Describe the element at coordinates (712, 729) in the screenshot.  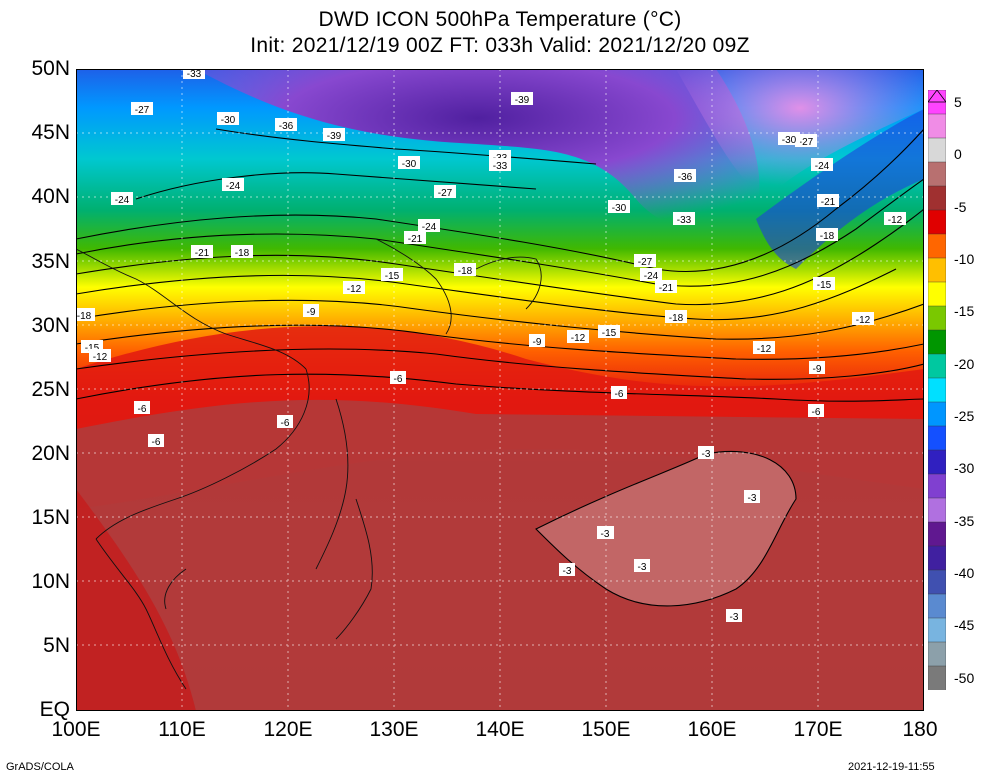
I see `lon-label-160e: 160E` at that location.